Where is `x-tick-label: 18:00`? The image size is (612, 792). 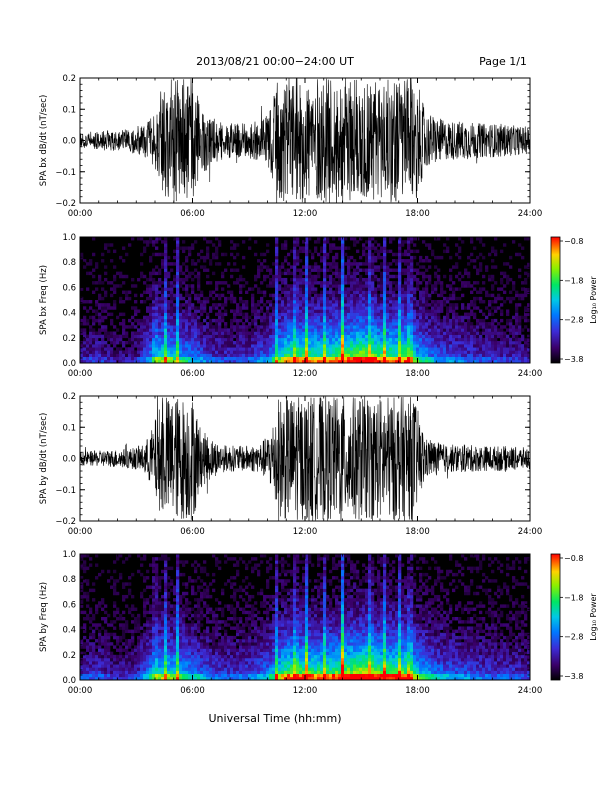
x-tick-label: 18:00 is located at coordinates (417, 214).